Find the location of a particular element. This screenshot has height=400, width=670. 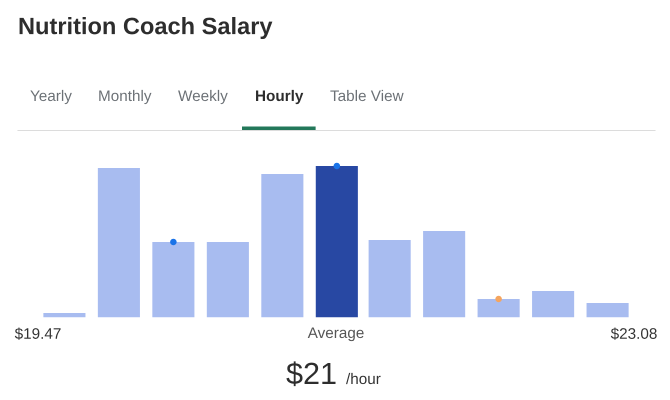

text: Monthly is located at coordinates (125, 97).